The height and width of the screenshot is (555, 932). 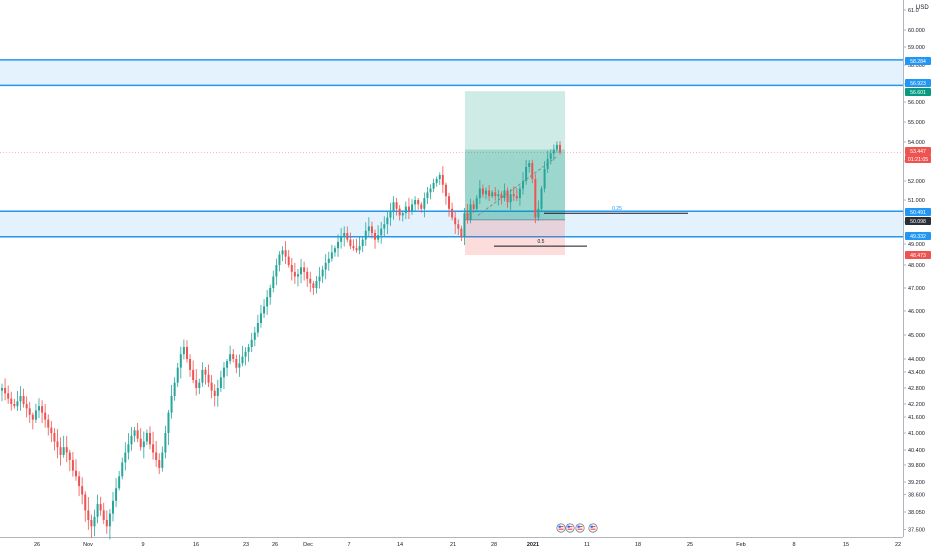 What do you see at coordinates (517, 186) in the screenshot?
I see `position-trend-line` at bounding box center [517, 186].